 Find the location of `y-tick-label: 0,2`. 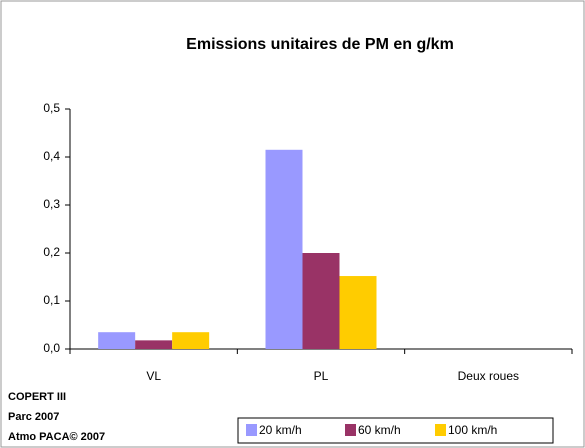

y-tick-label: 0,2 is located at coordinates (51, 252).